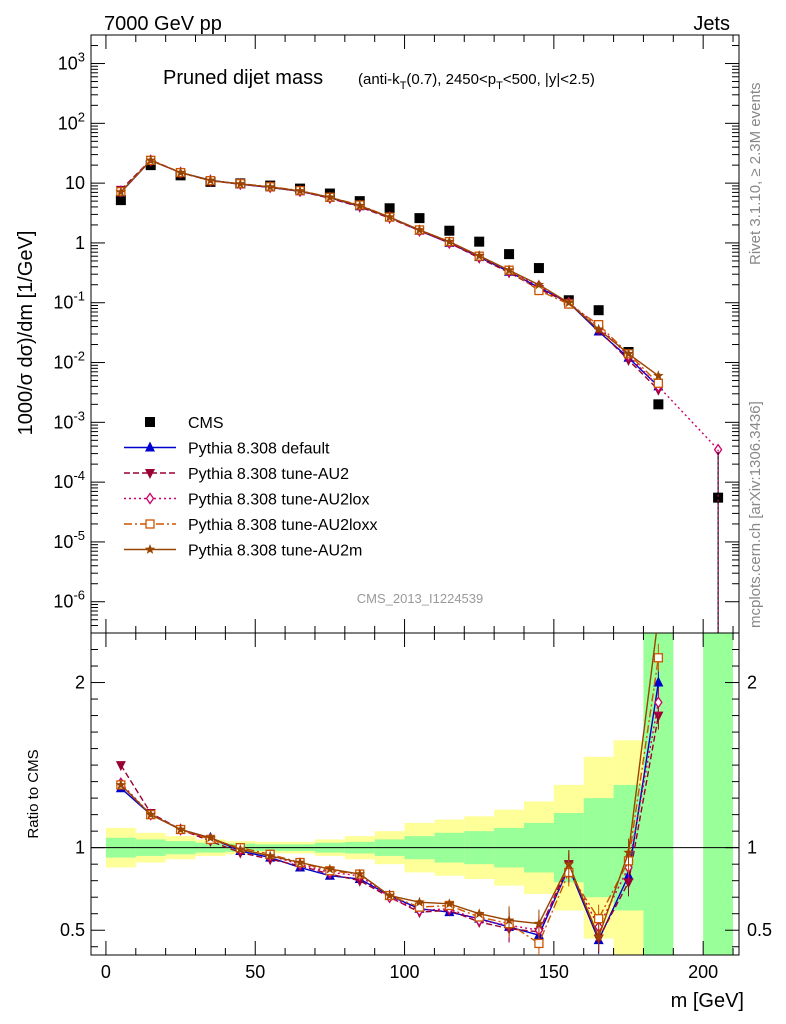  Describe the element at coordinates (755, 514) in the screenshot. I see `side-label-bottom: mcplots.cern.ch [arXiv:1306.3436]` at that location.